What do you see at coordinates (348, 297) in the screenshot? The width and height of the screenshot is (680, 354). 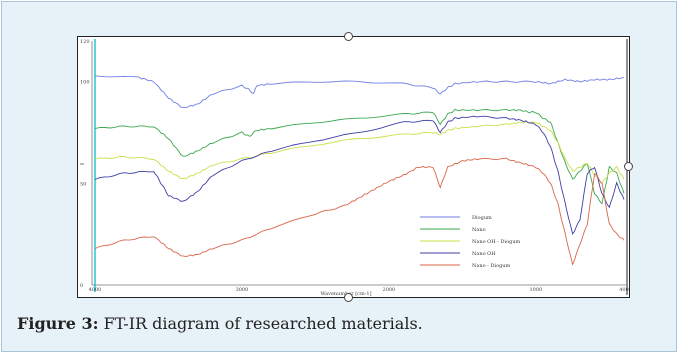 I see `resize-handle-bottom` at bounding box center [348, 297].